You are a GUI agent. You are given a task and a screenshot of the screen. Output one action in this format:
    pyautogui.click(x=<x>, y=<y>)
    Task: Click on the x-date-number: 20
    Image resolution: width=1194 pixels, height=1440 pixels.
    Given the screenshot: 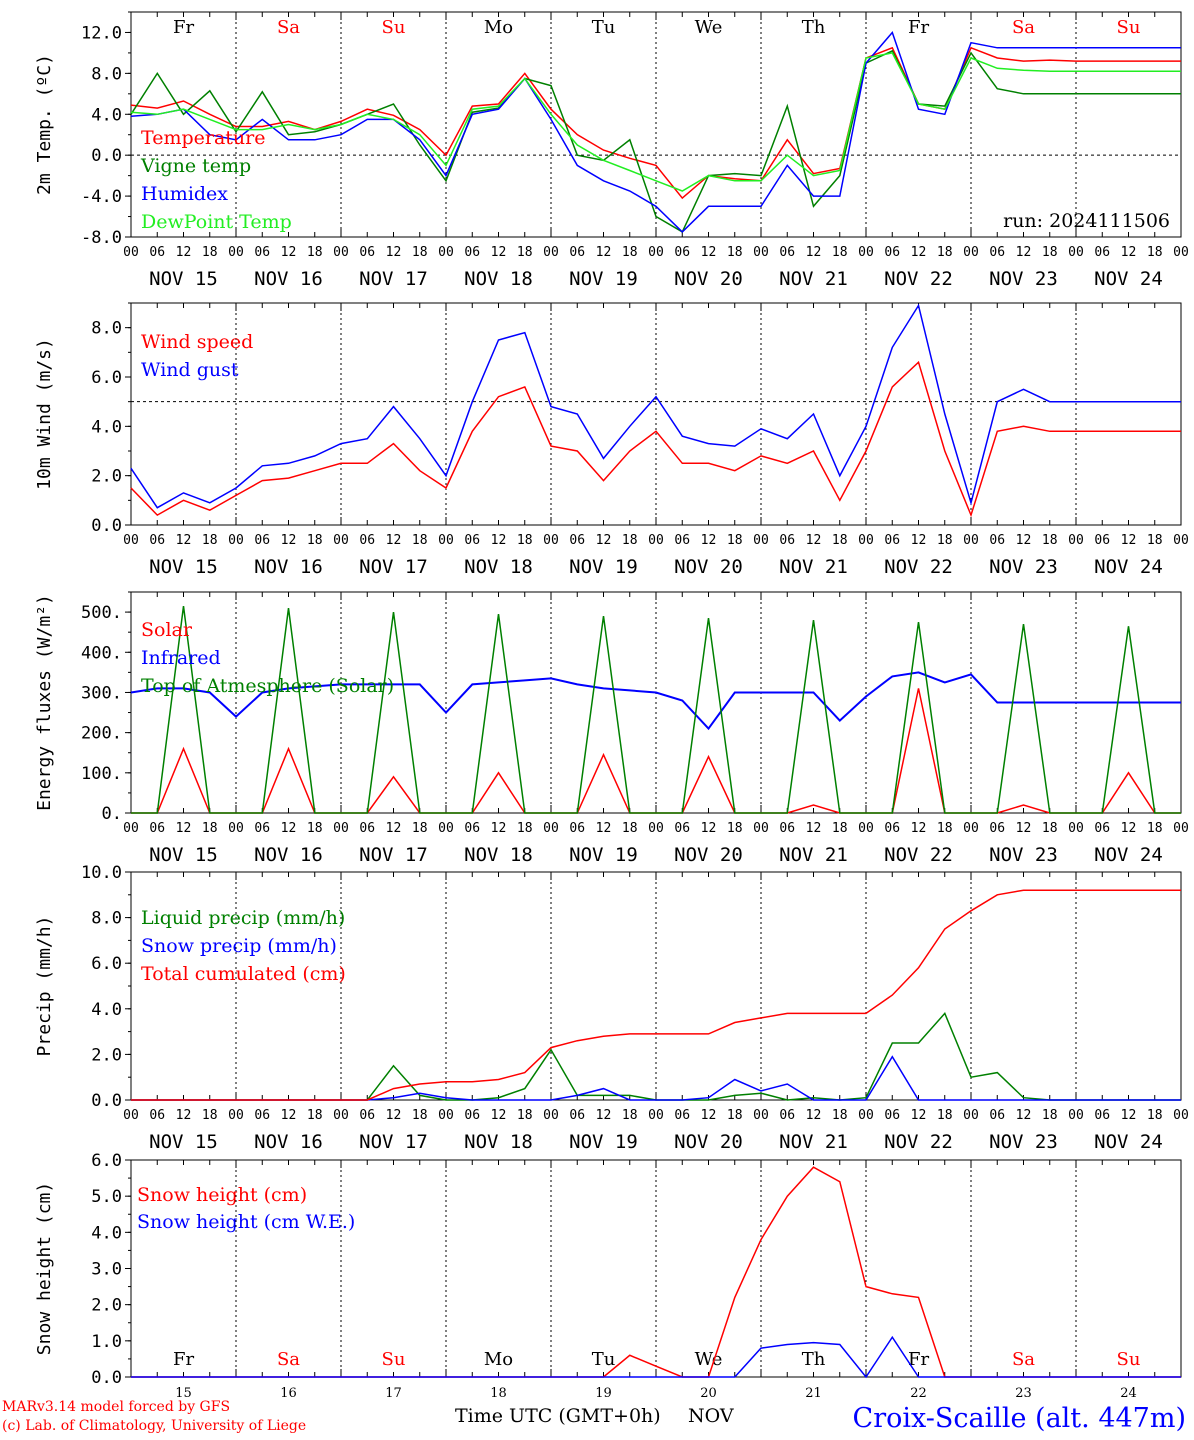 What is the action you would take?
    pyautogui.click(x=708, y=1393)
    